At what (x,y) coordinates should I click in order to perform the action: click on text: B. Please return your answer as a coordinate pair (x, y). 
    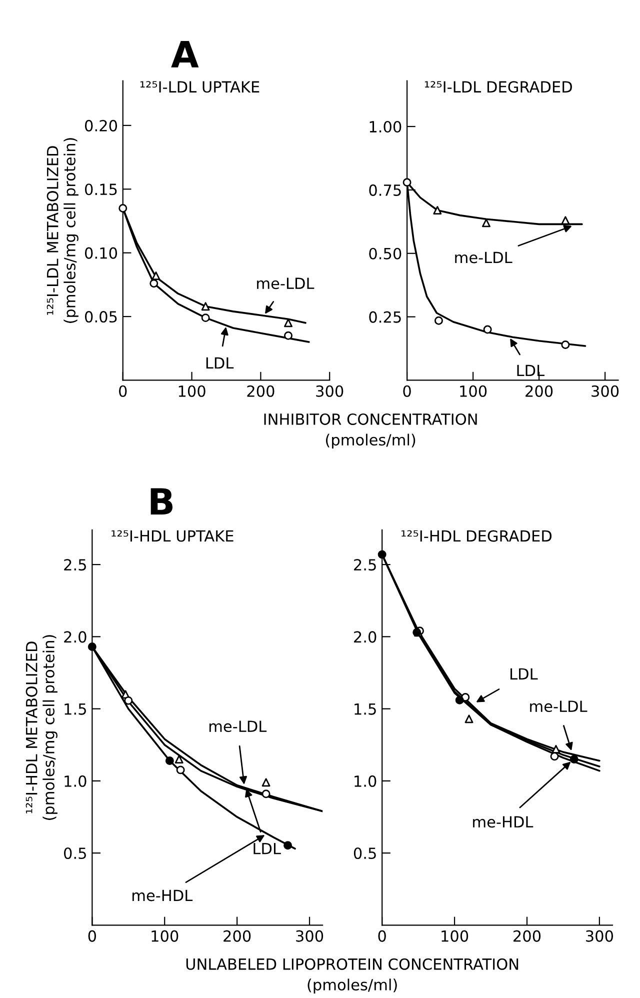
    Looking at the image, I should click on (161, 501).